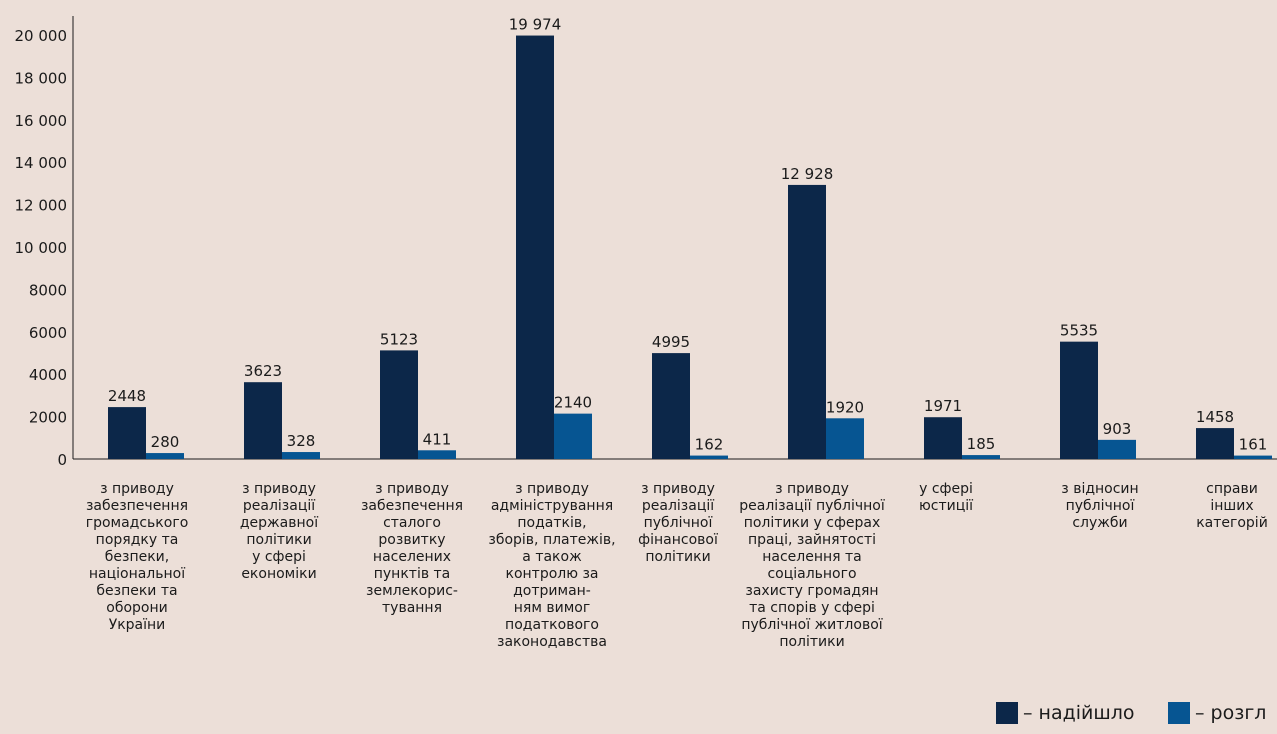  Describe the element at coordinates (48, 333) in the screenshot. I see `y-tick-label: 6000` at that location.